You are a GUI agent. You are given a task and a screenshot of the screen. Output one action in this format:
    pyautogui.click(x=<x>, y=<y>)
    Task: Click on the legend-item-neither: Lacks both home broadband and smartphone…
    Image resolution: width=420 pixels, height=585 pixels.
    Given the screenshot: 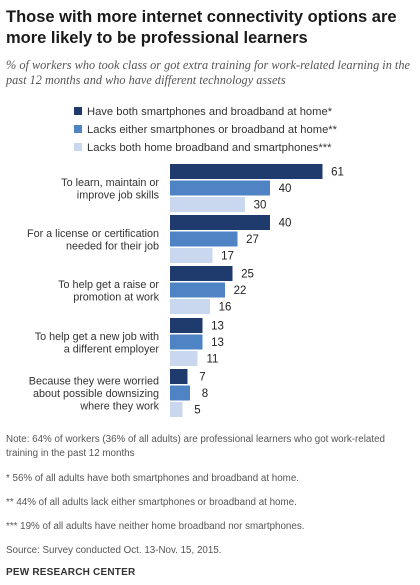 What is the action you would take?
    pyautogui.click(x=205, y=148)
    